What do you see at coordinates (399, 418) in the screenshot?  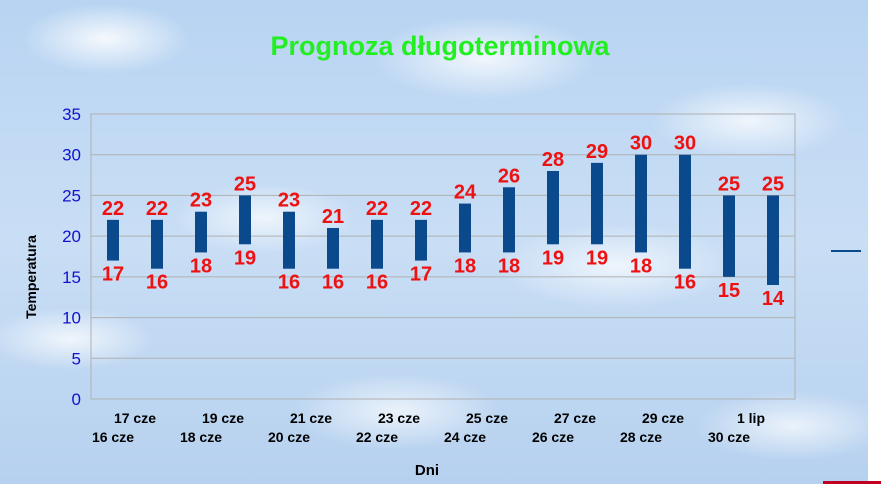 I see `x-tick-label: 23 cze` at bounding box center [399, 418].